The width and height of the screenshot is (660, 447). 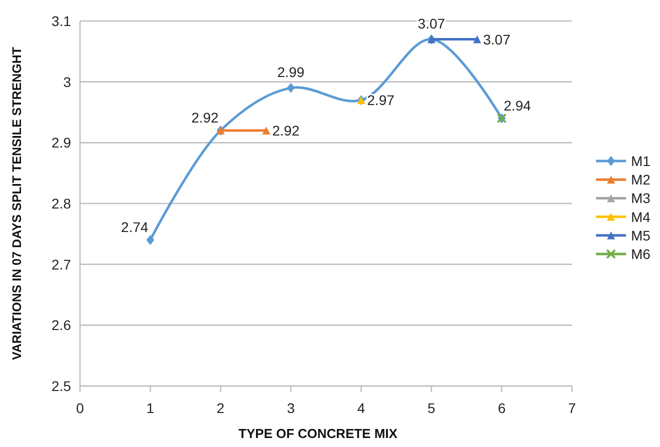 What do you see at coordinates (62, 204) in the screenshot?
I see `y-tick-label: 2.8` at bounding box center [62, 204].